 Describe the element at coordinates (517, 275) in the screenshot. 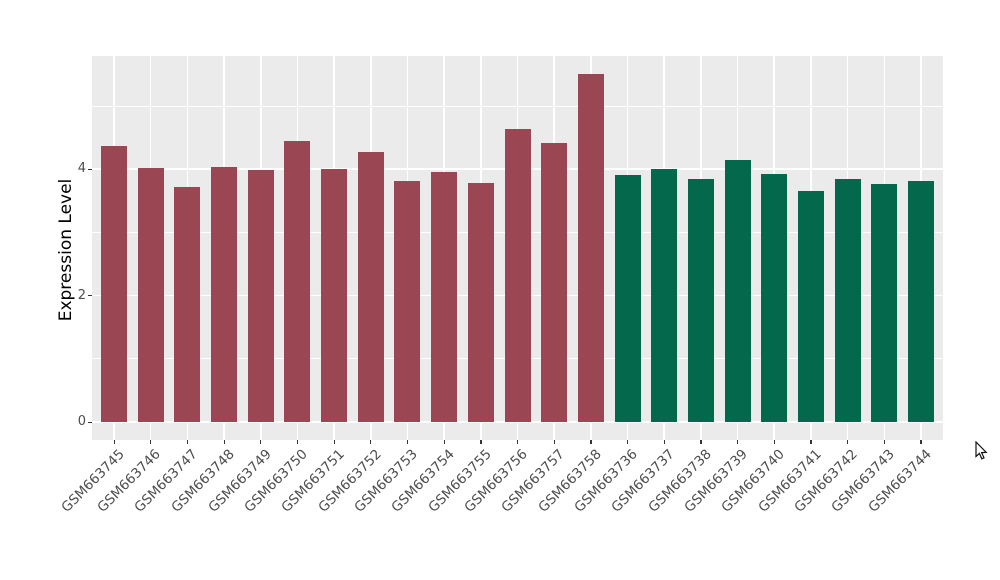

I see `bar-GSM663756` at that location.